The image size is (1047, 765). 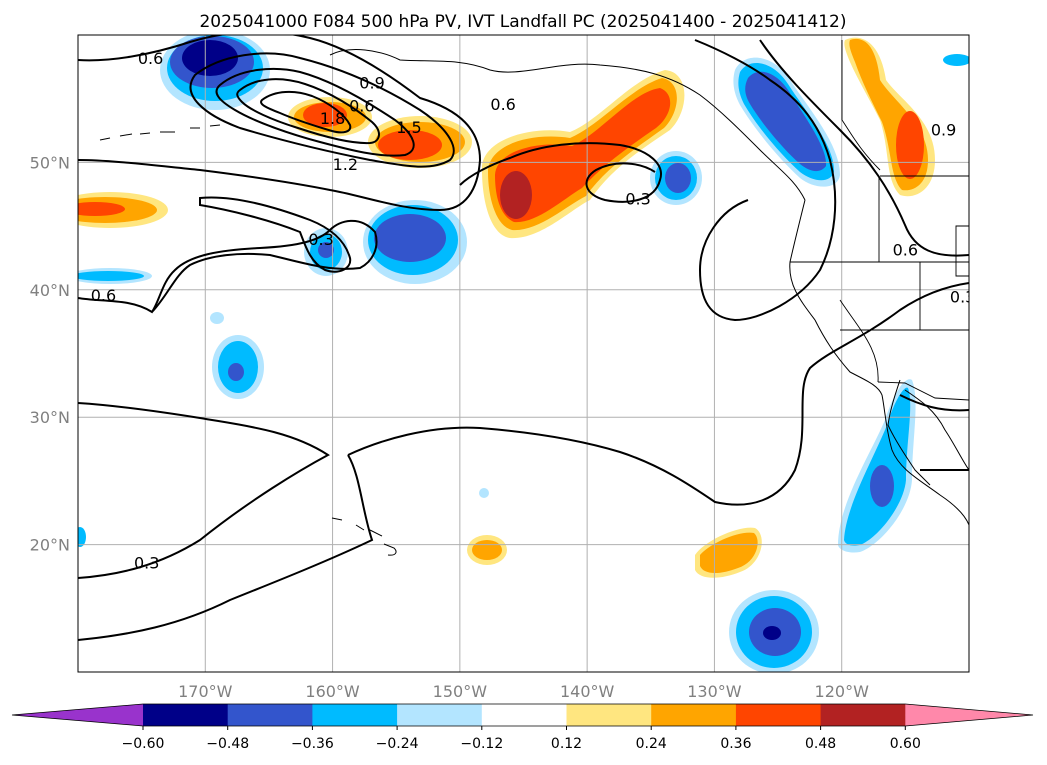 What do you see at coordinates (735, 744) in the screenshot?
I see `colorbar-tick-label: 0.36` at bounding box center [735, 744].